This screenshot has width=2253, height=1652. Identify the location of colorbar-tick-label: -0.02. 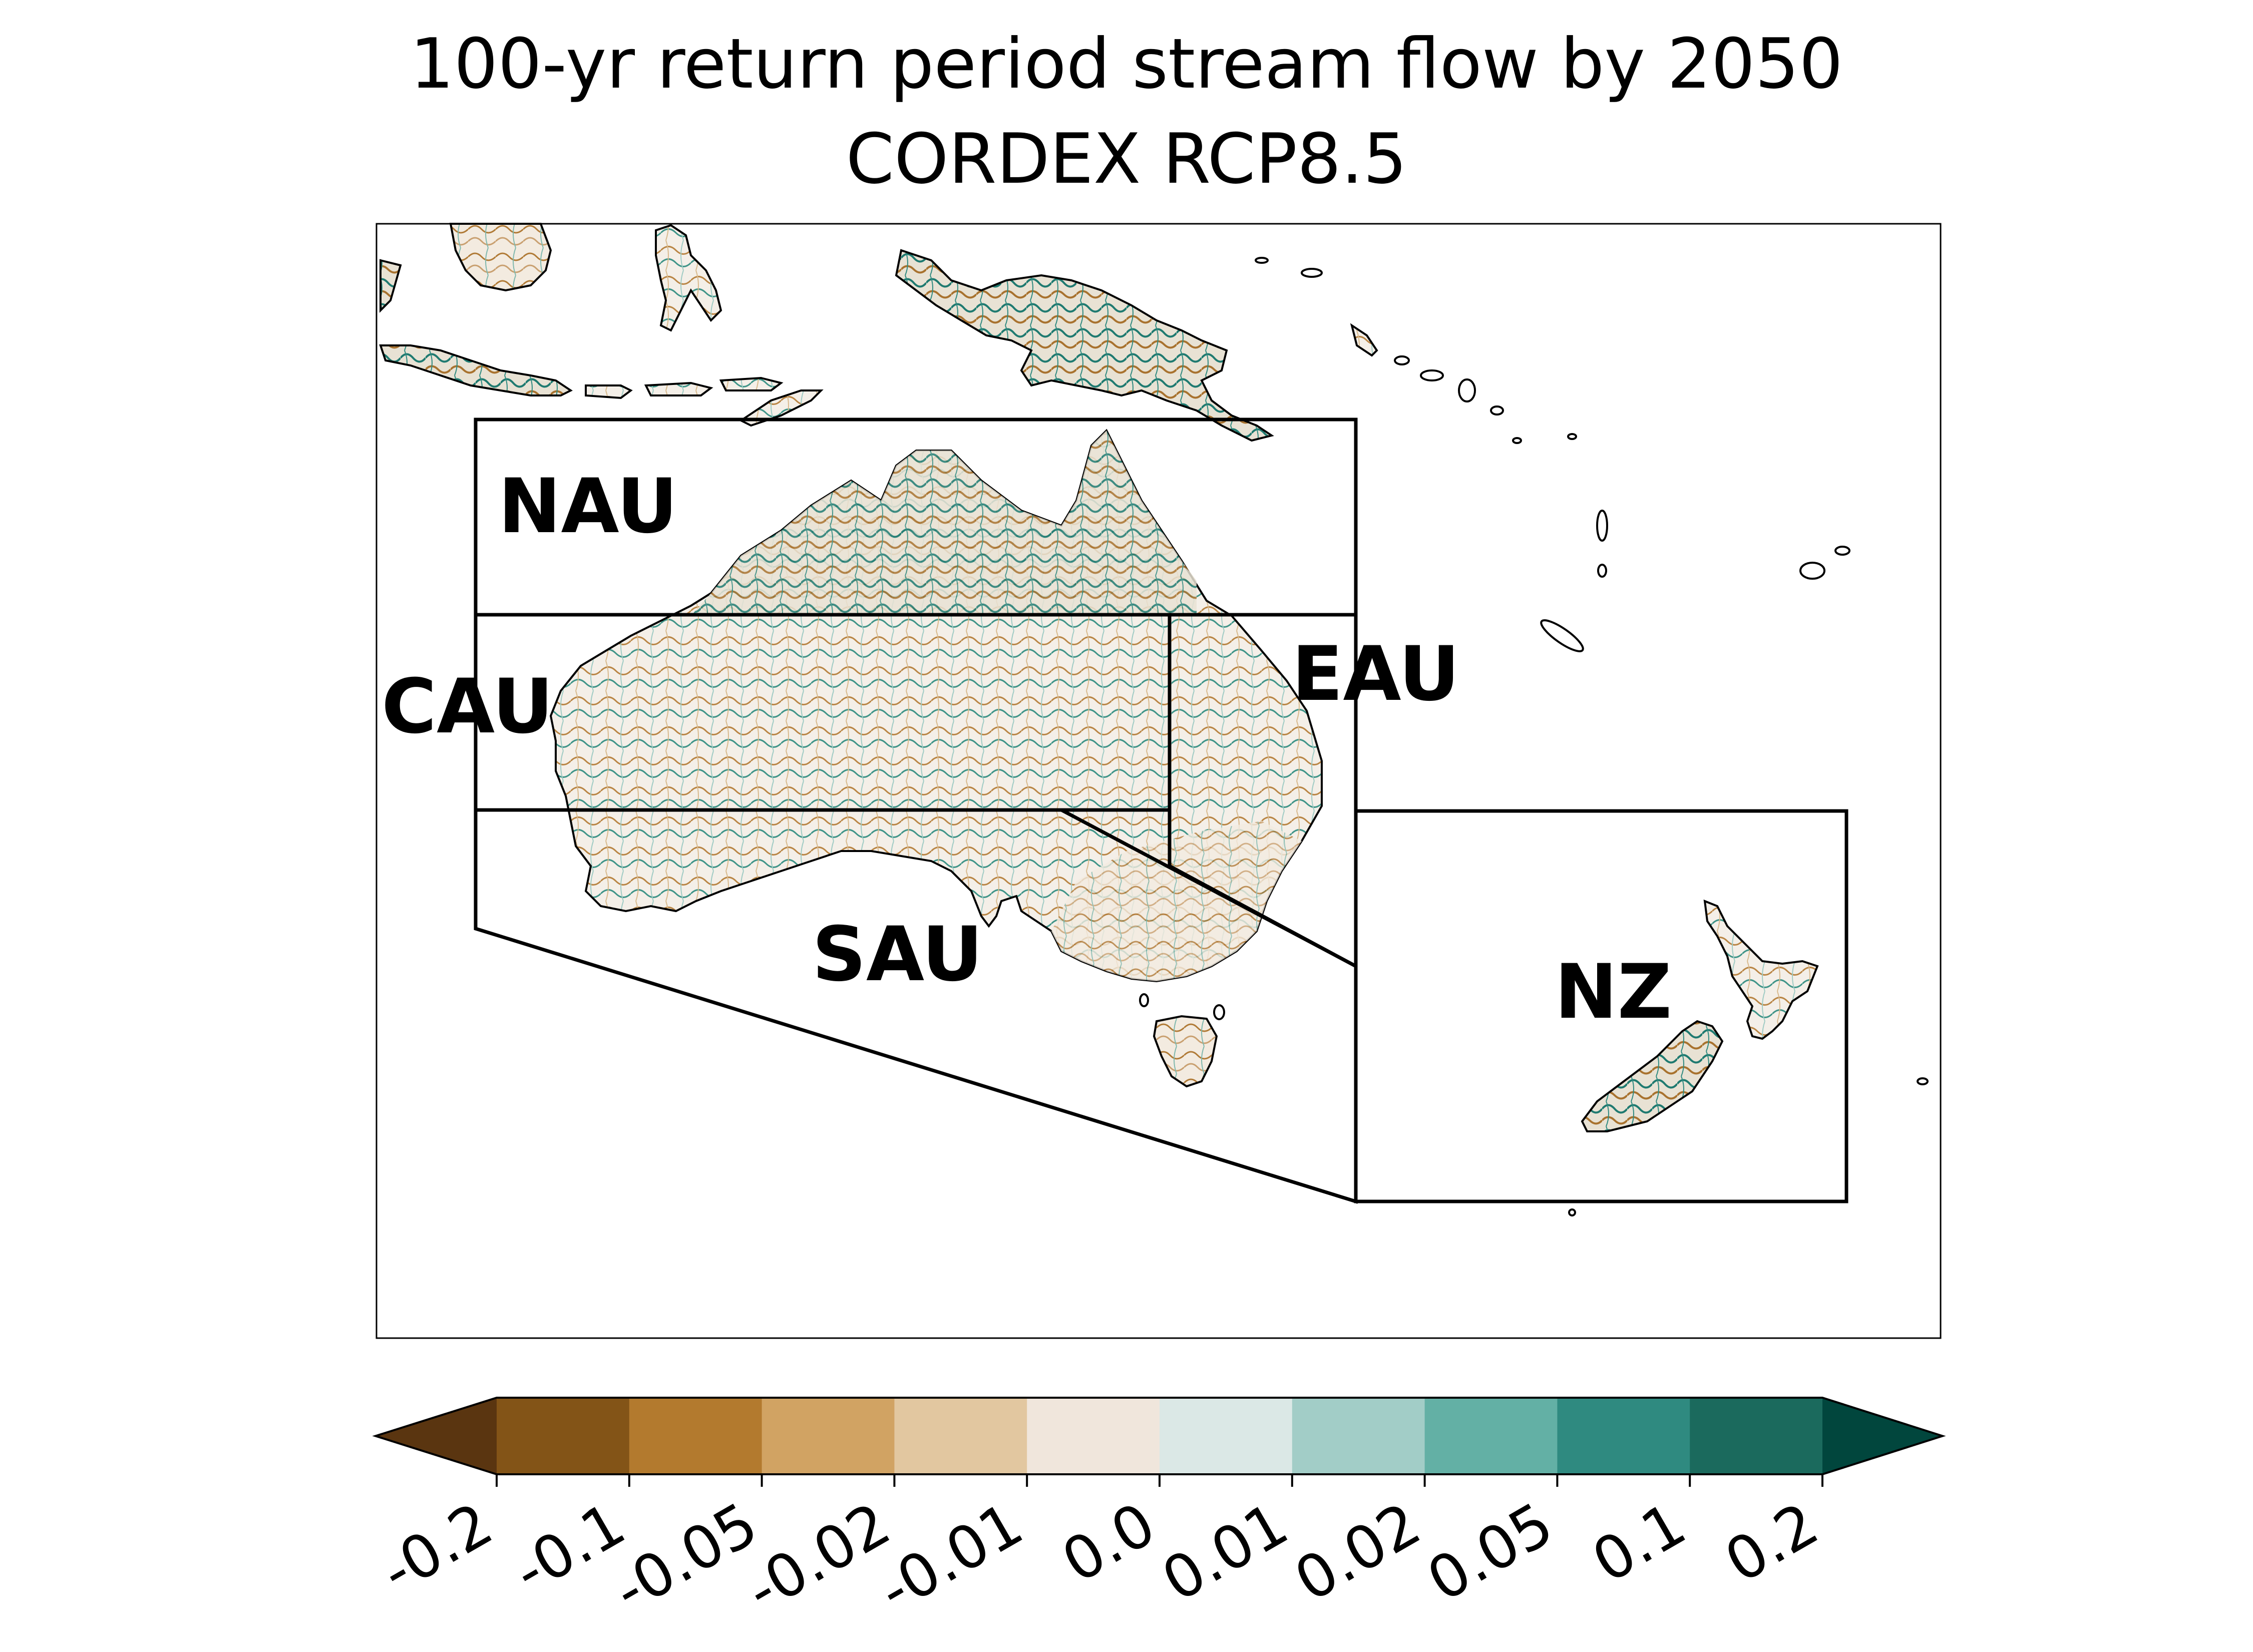
(817, 1557).